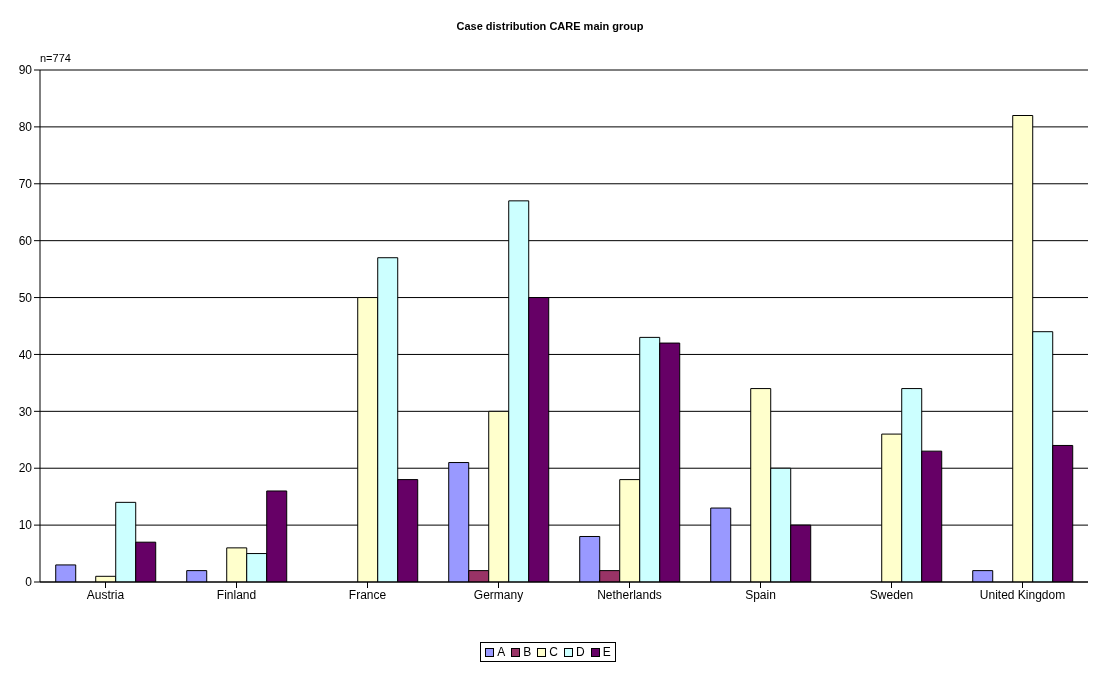  Describe the element at coordinates (25, 184) in the screenshot. I see `y-tick-label: 70` at that location.